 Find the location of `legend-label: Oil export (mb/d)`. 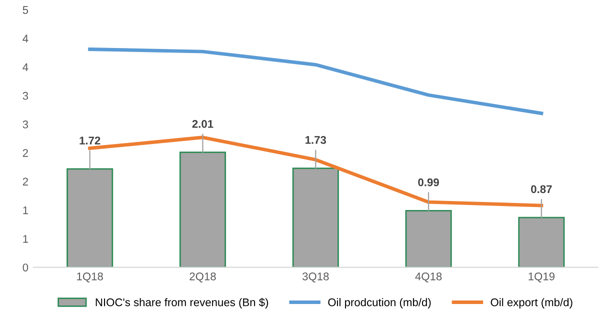

legend-label: Oil export (mb/d) is located at coordinates (531, 303).